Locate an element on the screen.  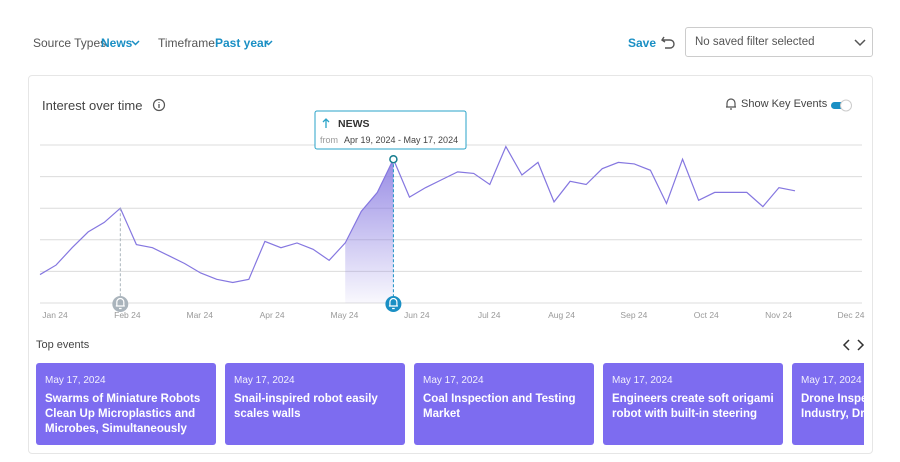
tooltip-arrow-icon is located at coordinates (326, 123).